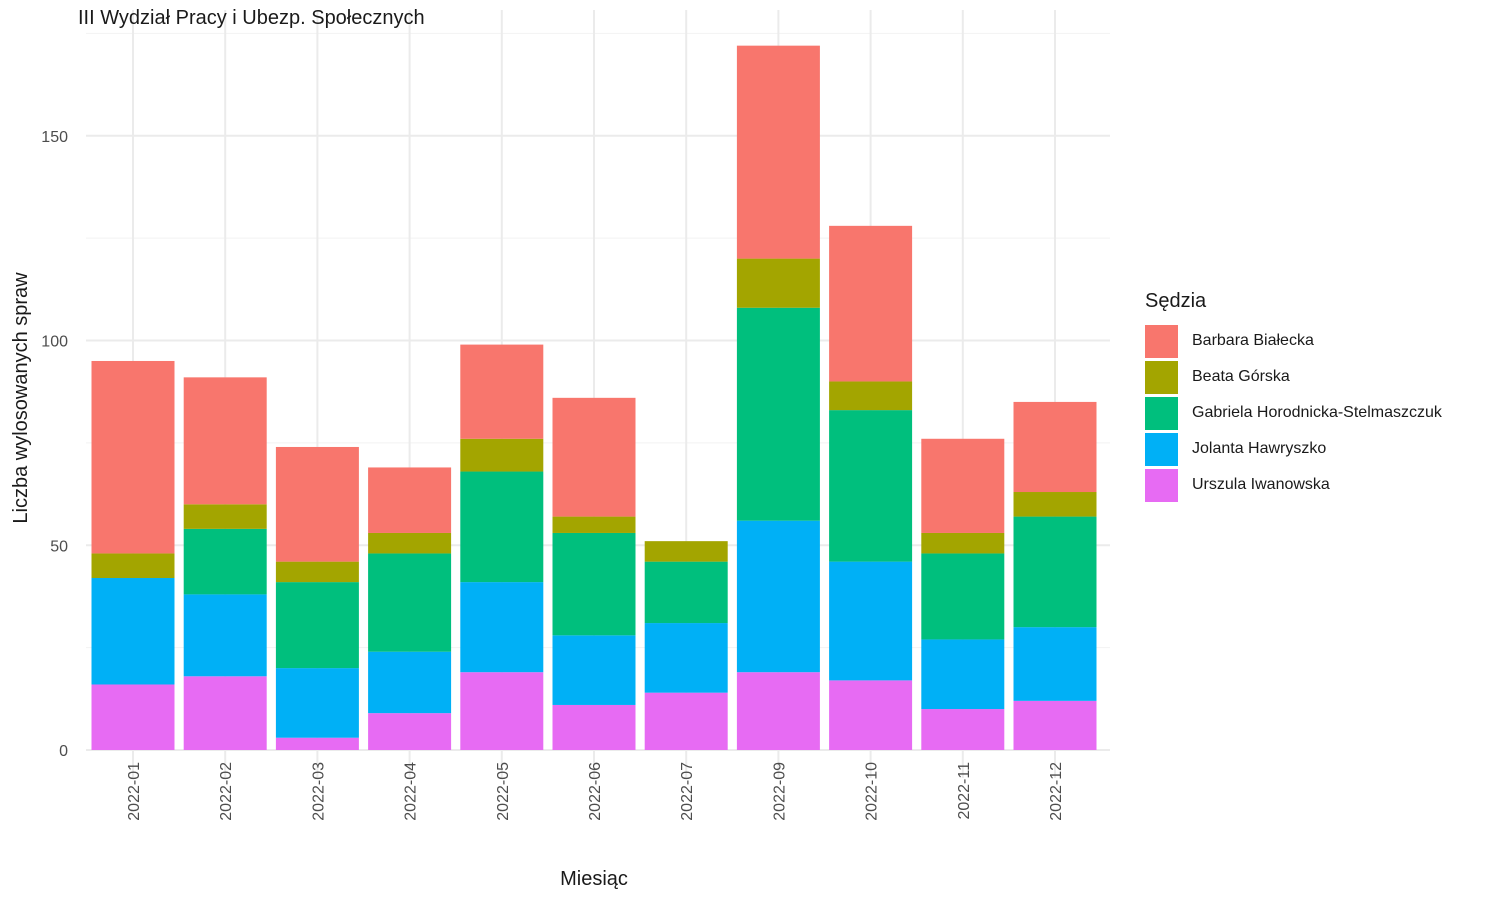 The image size is (1500, 905). I want to click on x-tick-label: 2022-10, so click(872, 791).